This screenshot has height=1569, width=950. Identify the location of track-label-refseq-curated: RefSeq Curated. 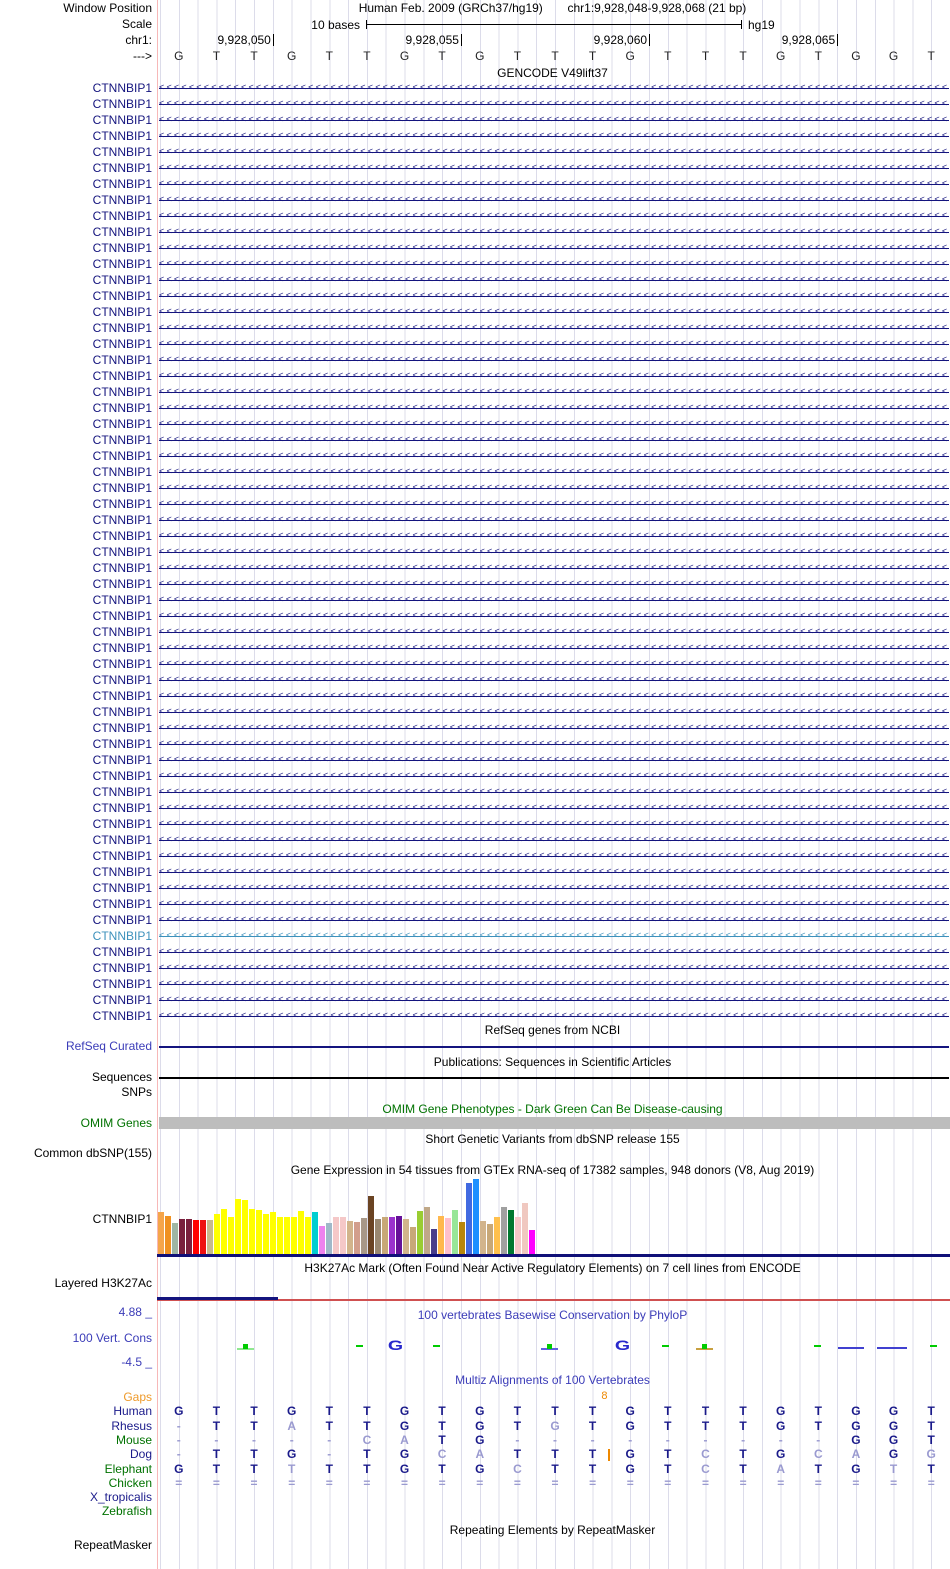
(108, 1046).